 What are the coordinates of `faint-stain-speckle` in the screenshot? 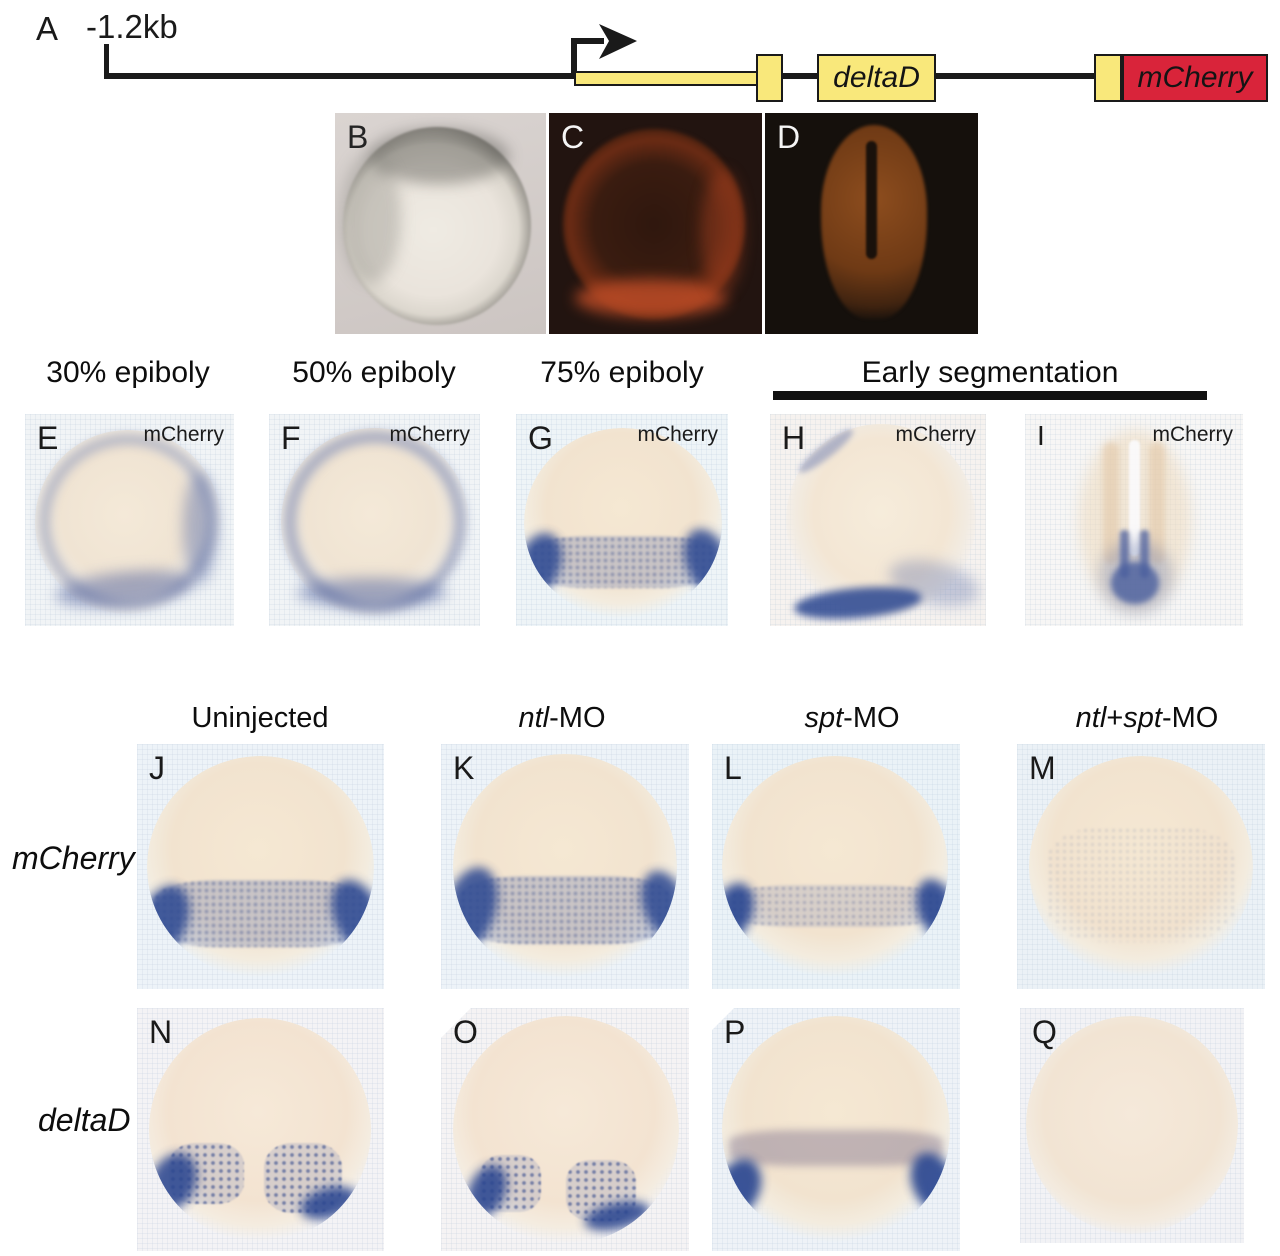 It's located at (1141, 885).